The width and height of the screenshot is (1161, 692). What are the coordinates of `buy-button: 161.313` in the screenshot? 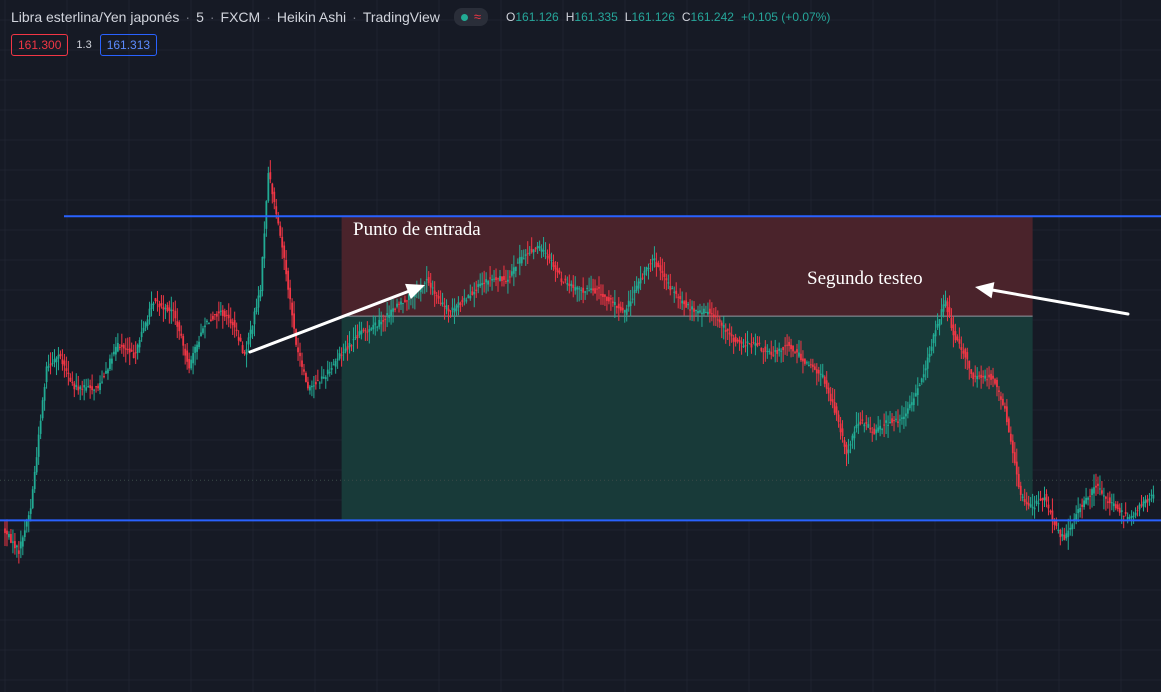 It's located at (128, 45).